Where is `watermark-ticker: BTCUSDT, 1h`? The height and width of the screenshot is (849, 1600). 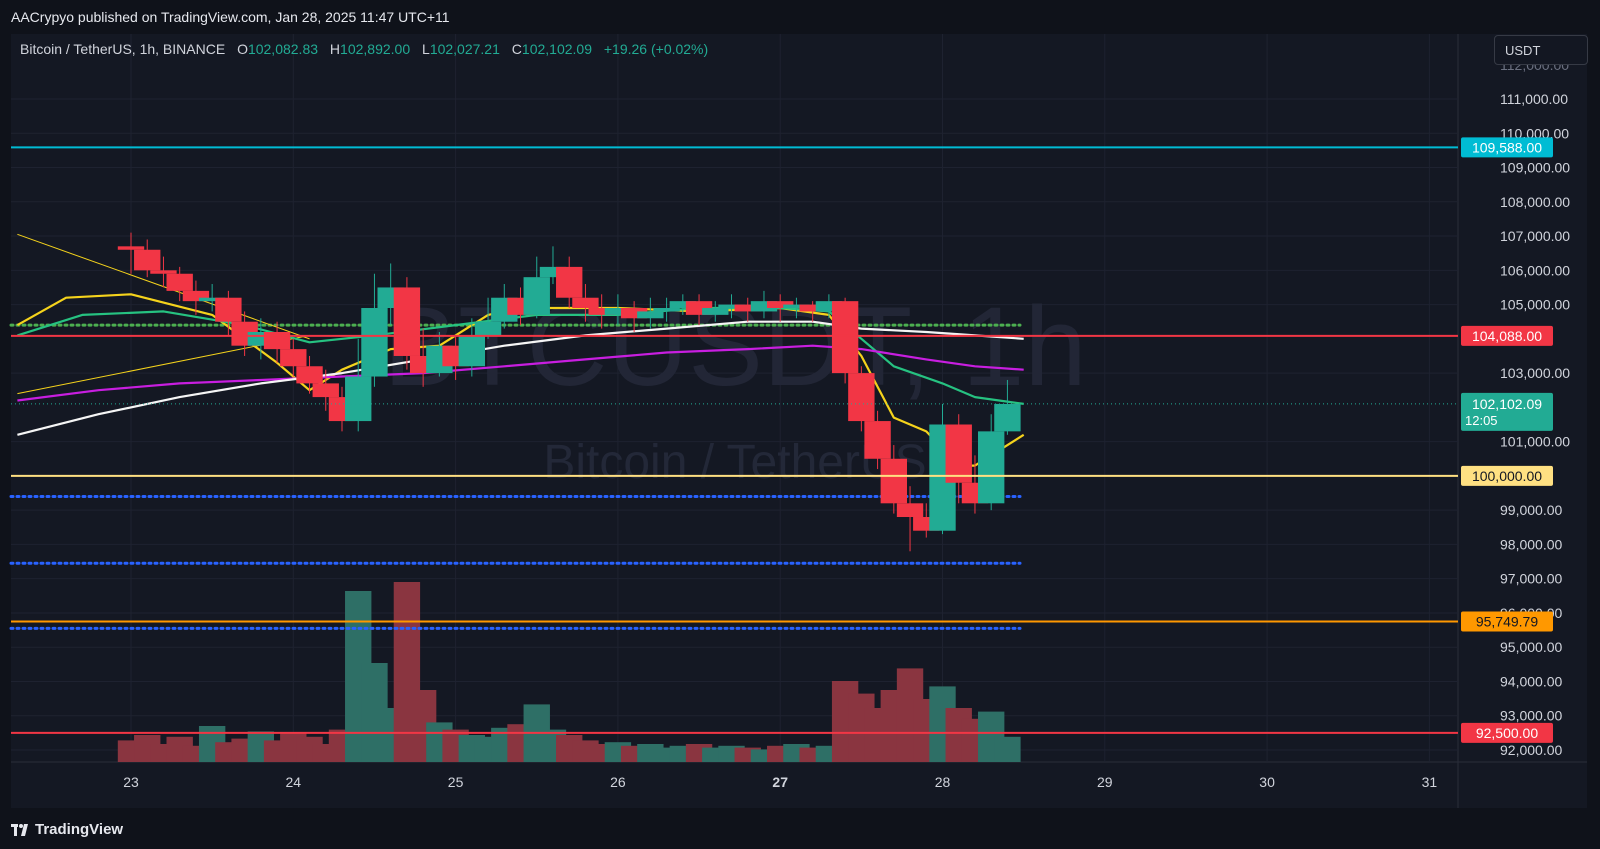
watermark-ticker: BTCUSDT, 1h is located at coordinates (734, 346).